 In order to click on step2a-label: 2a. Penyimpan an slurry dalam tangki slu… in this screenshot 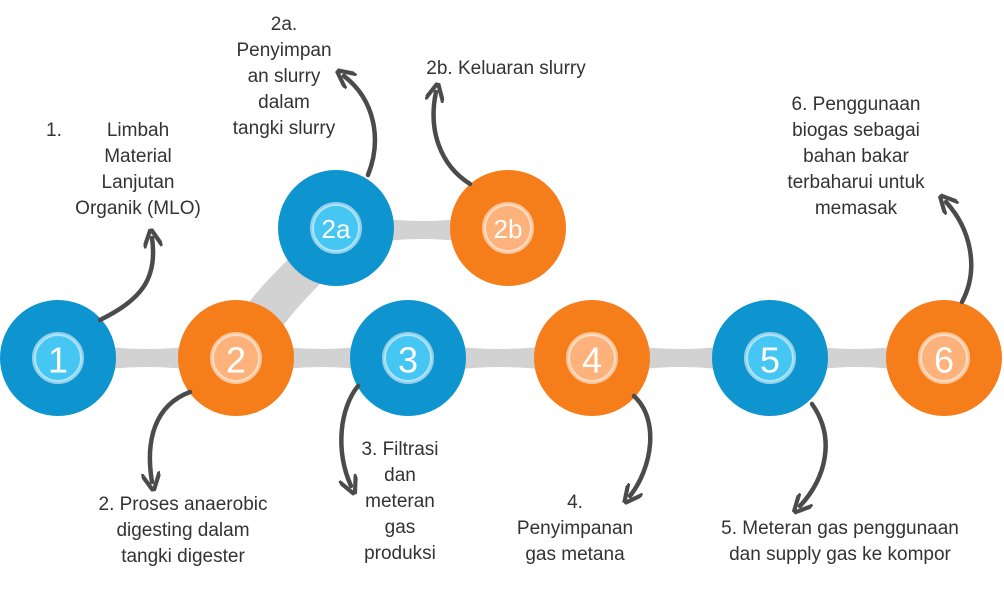, I will do `click(284, 76)`.